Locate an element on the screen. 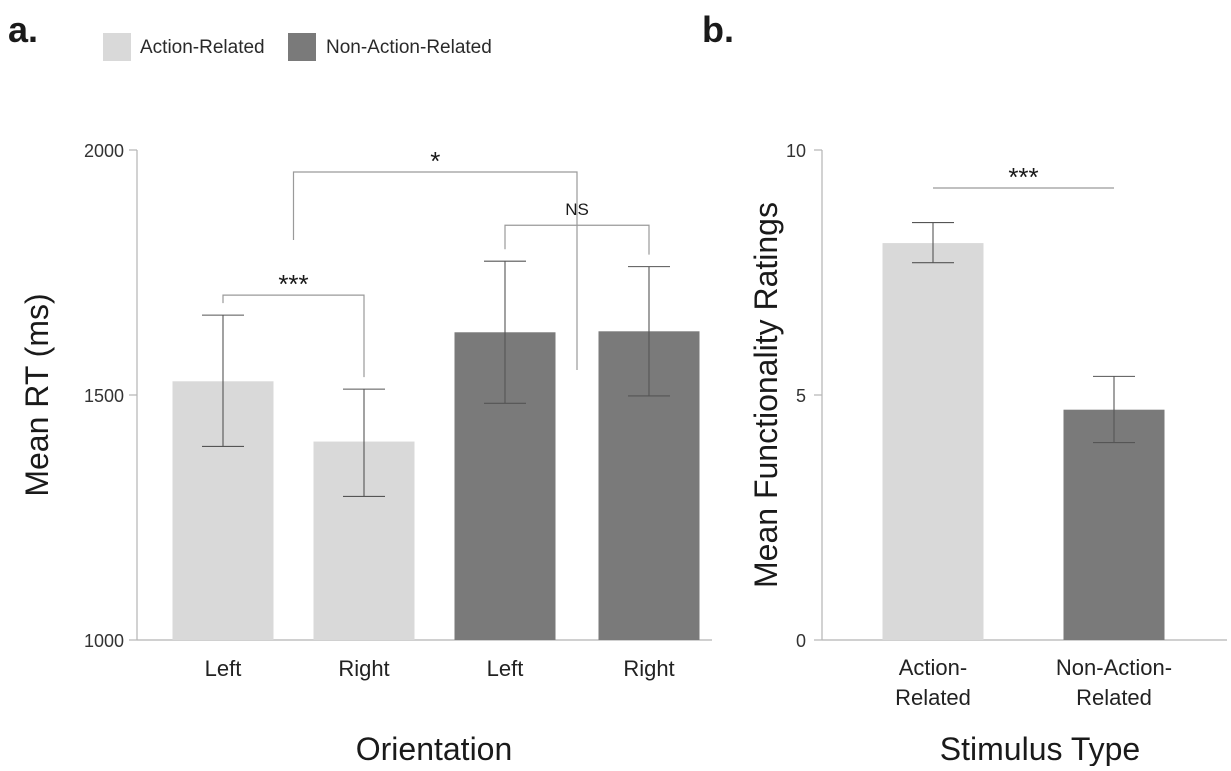  x-axis-label: Orientation is located at coordinates (434, 748).